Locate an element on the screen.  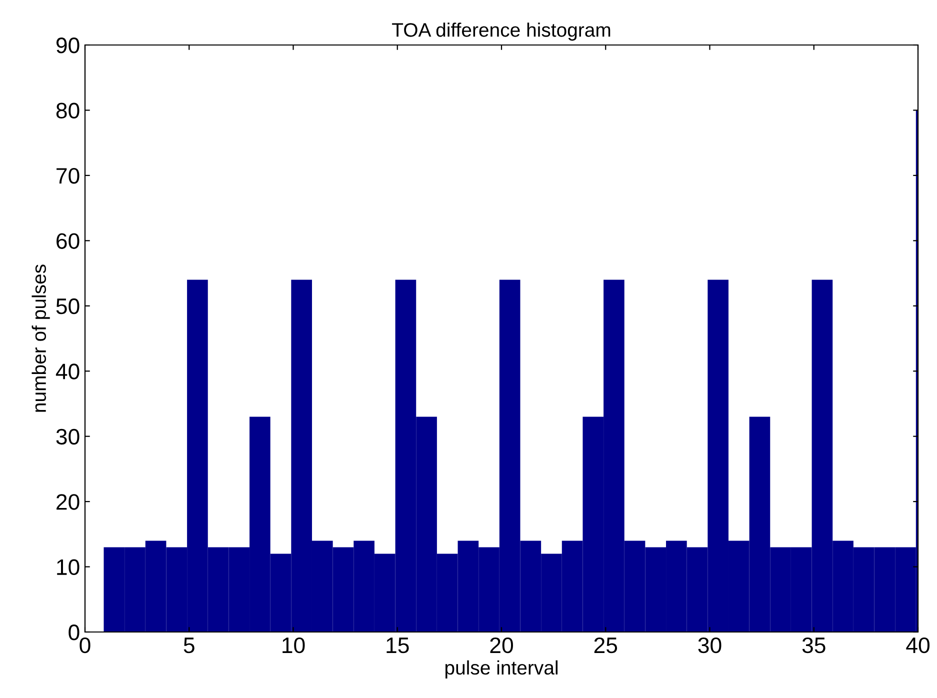
y-tick-label: 80 is located at coordinates (68, 110).